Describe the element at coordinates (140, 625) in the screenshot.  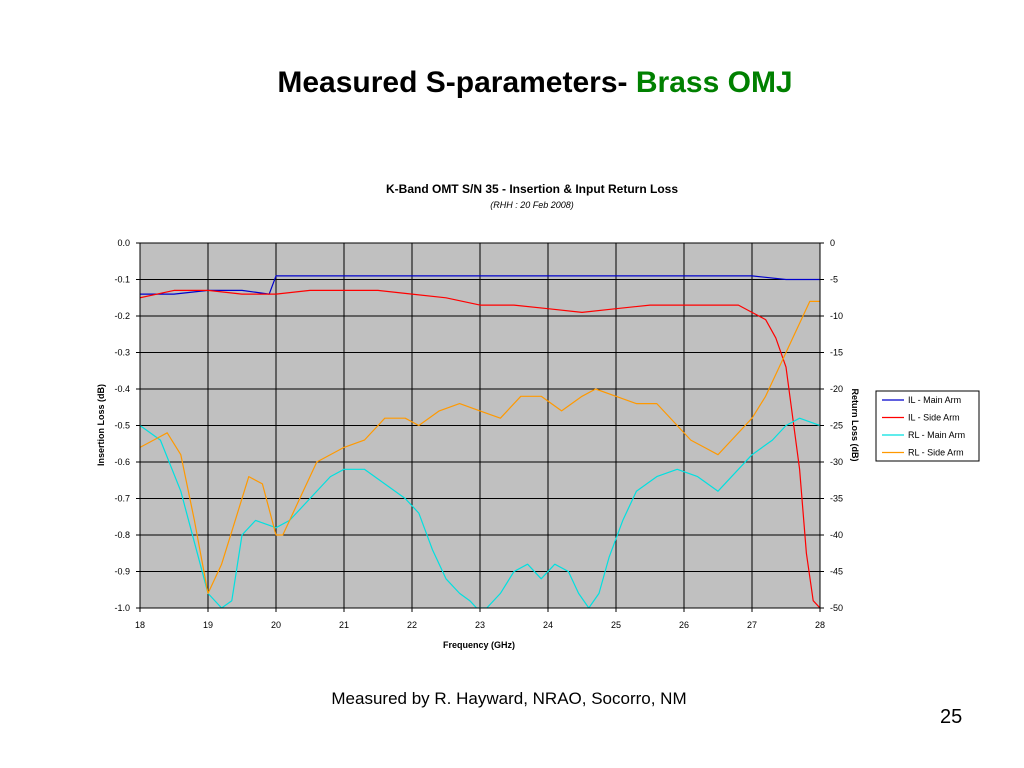
I see `x-tick-label: 18` at that location.